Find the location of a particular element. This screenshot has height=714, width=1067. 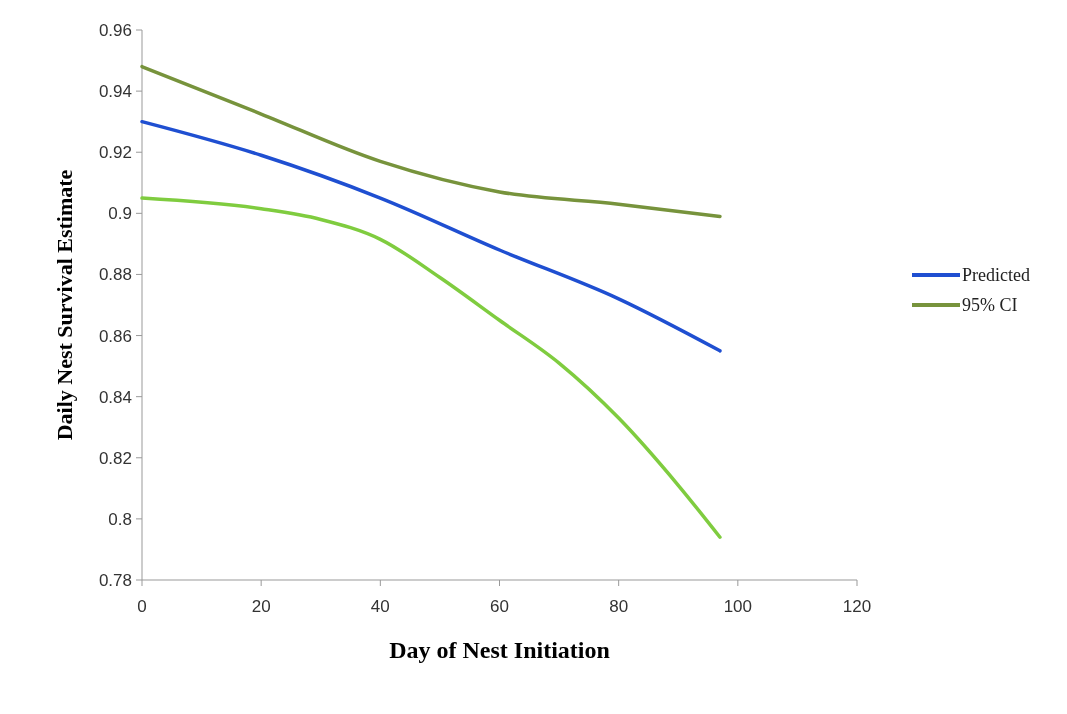

y-tick-label: 0.92 is located at coordinates (115, 153).